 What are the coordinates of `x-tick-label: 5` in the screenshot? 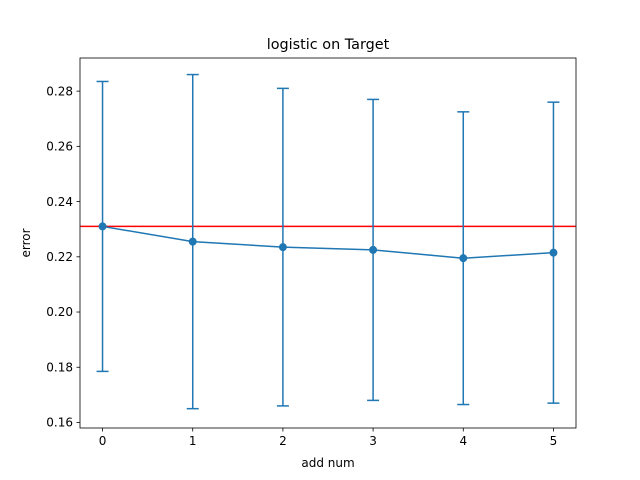 It's located at (554, 441).